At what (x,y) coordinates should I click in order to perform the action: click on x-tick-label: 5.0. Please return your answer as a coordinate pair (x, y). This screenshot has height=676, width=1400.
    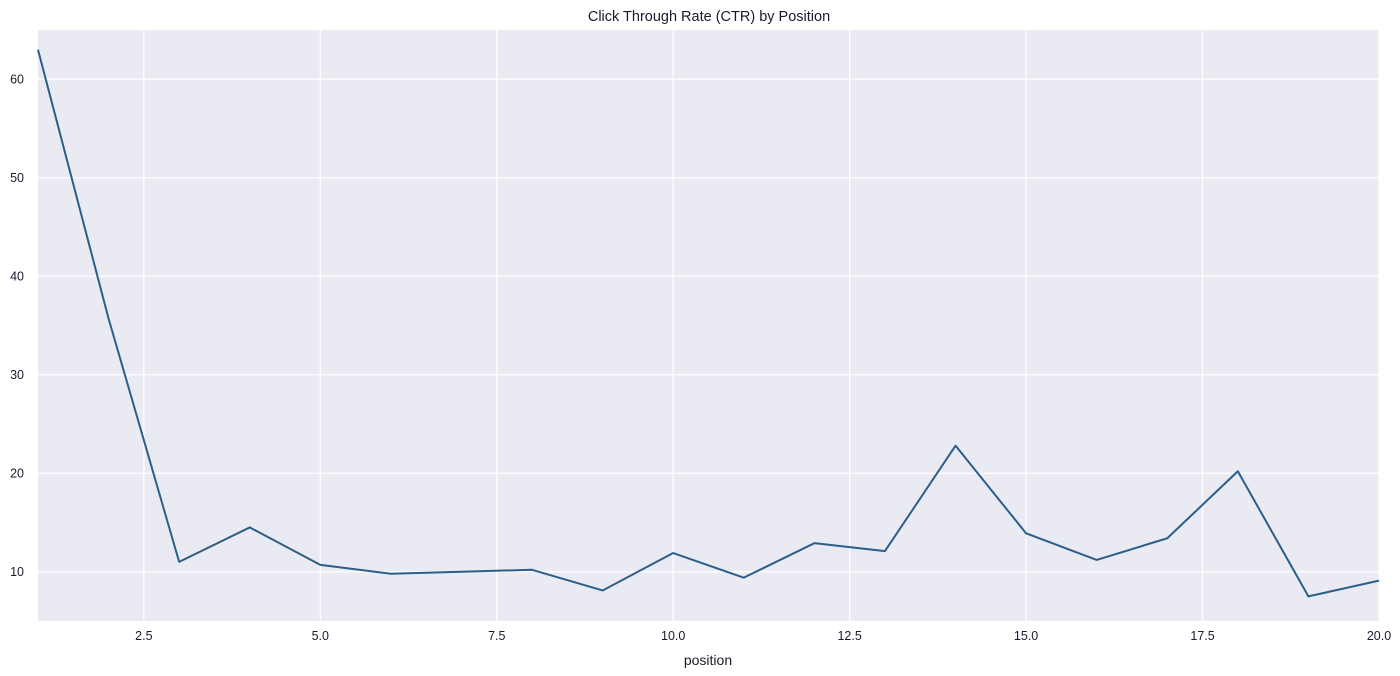
    Looking at the image, I should click on (320, 636).